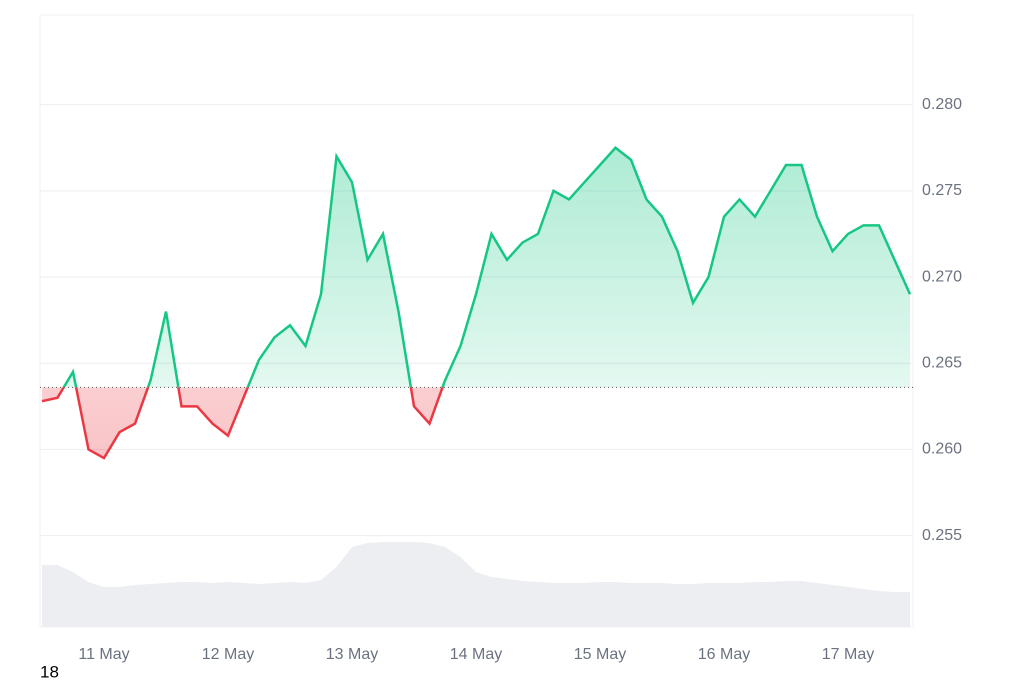 Image resolution: width=1024 pixels, height=683 pixels. I want to click on y-tick-label: 0.275, so click(942, 190).